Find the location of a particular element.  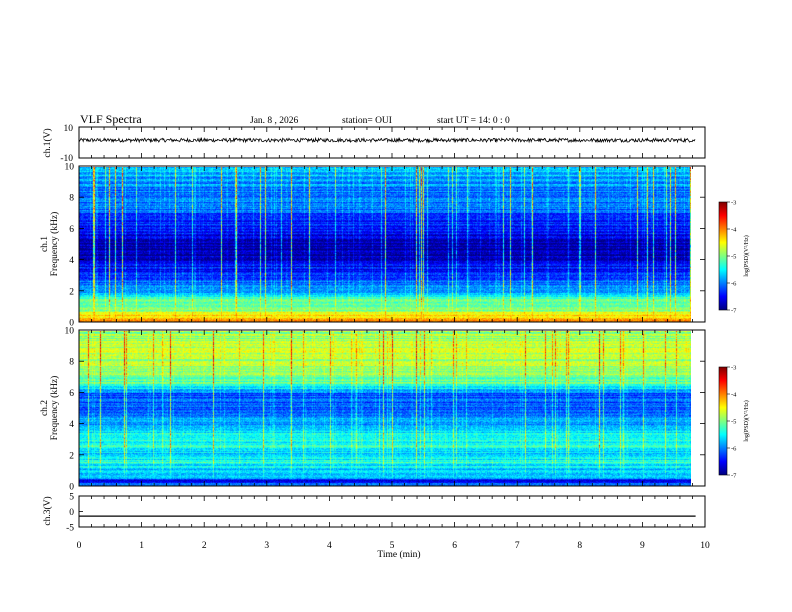

date-label: Jan. 8 , 2026 is located at coordinates (274, 121).